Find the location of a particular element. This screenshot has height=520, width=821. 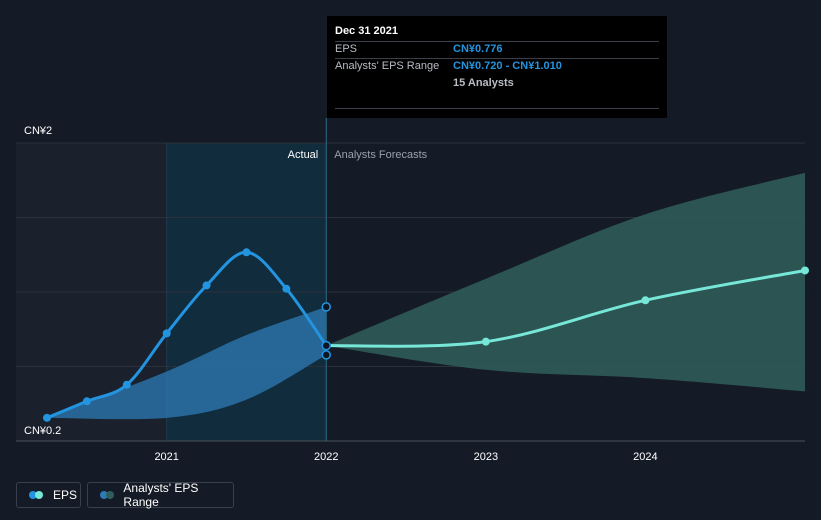

tooltip-date: Dec 31 2021 is located at coordinates (366, 31).